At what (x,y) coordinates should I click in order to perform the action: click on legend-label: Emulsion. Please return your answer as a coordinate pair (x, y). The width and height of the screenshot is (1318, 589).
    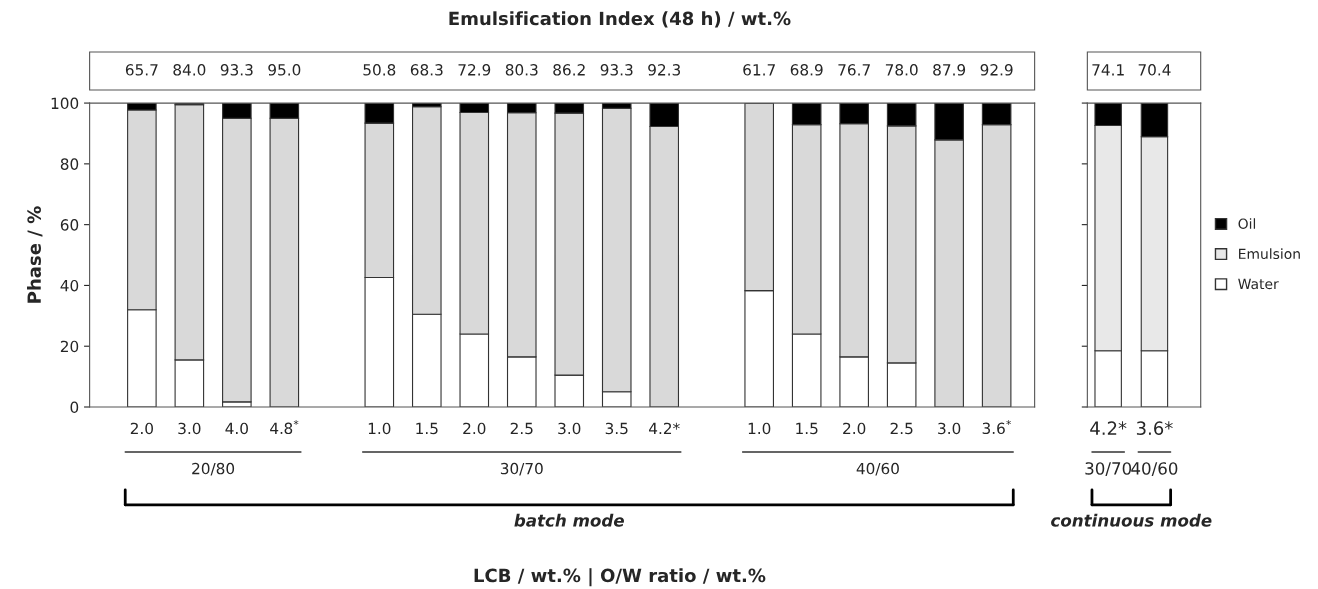
    Looking at the image, I should click on (1269, 254).